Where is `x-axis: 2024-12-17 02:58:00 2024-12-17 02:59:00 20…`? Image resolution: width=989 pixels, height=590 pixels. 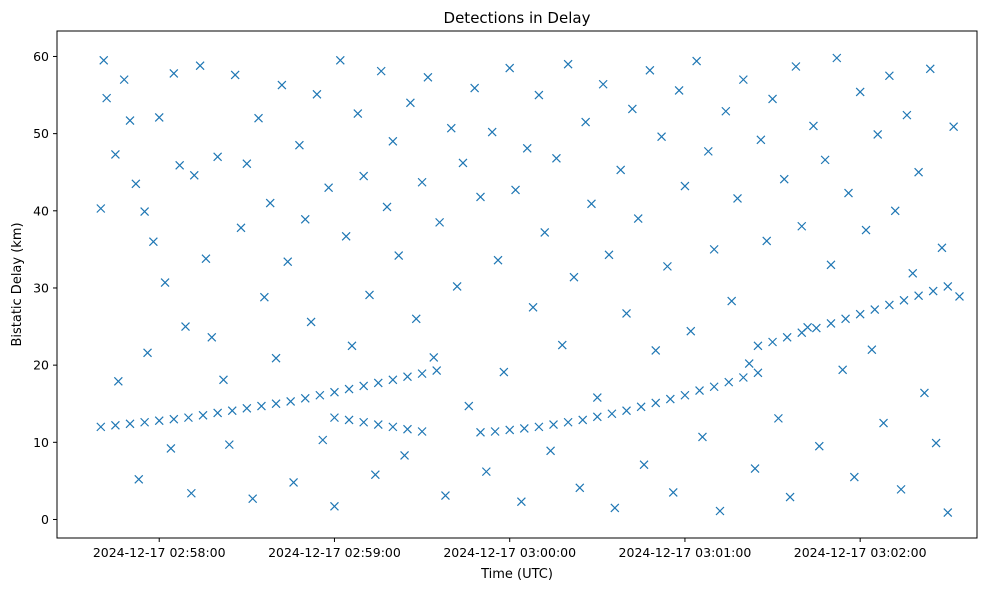 x-axis: 2024-12-17 02:58:00 2024-12-17 02:59:00 20… is located at coordinates (510, 549).